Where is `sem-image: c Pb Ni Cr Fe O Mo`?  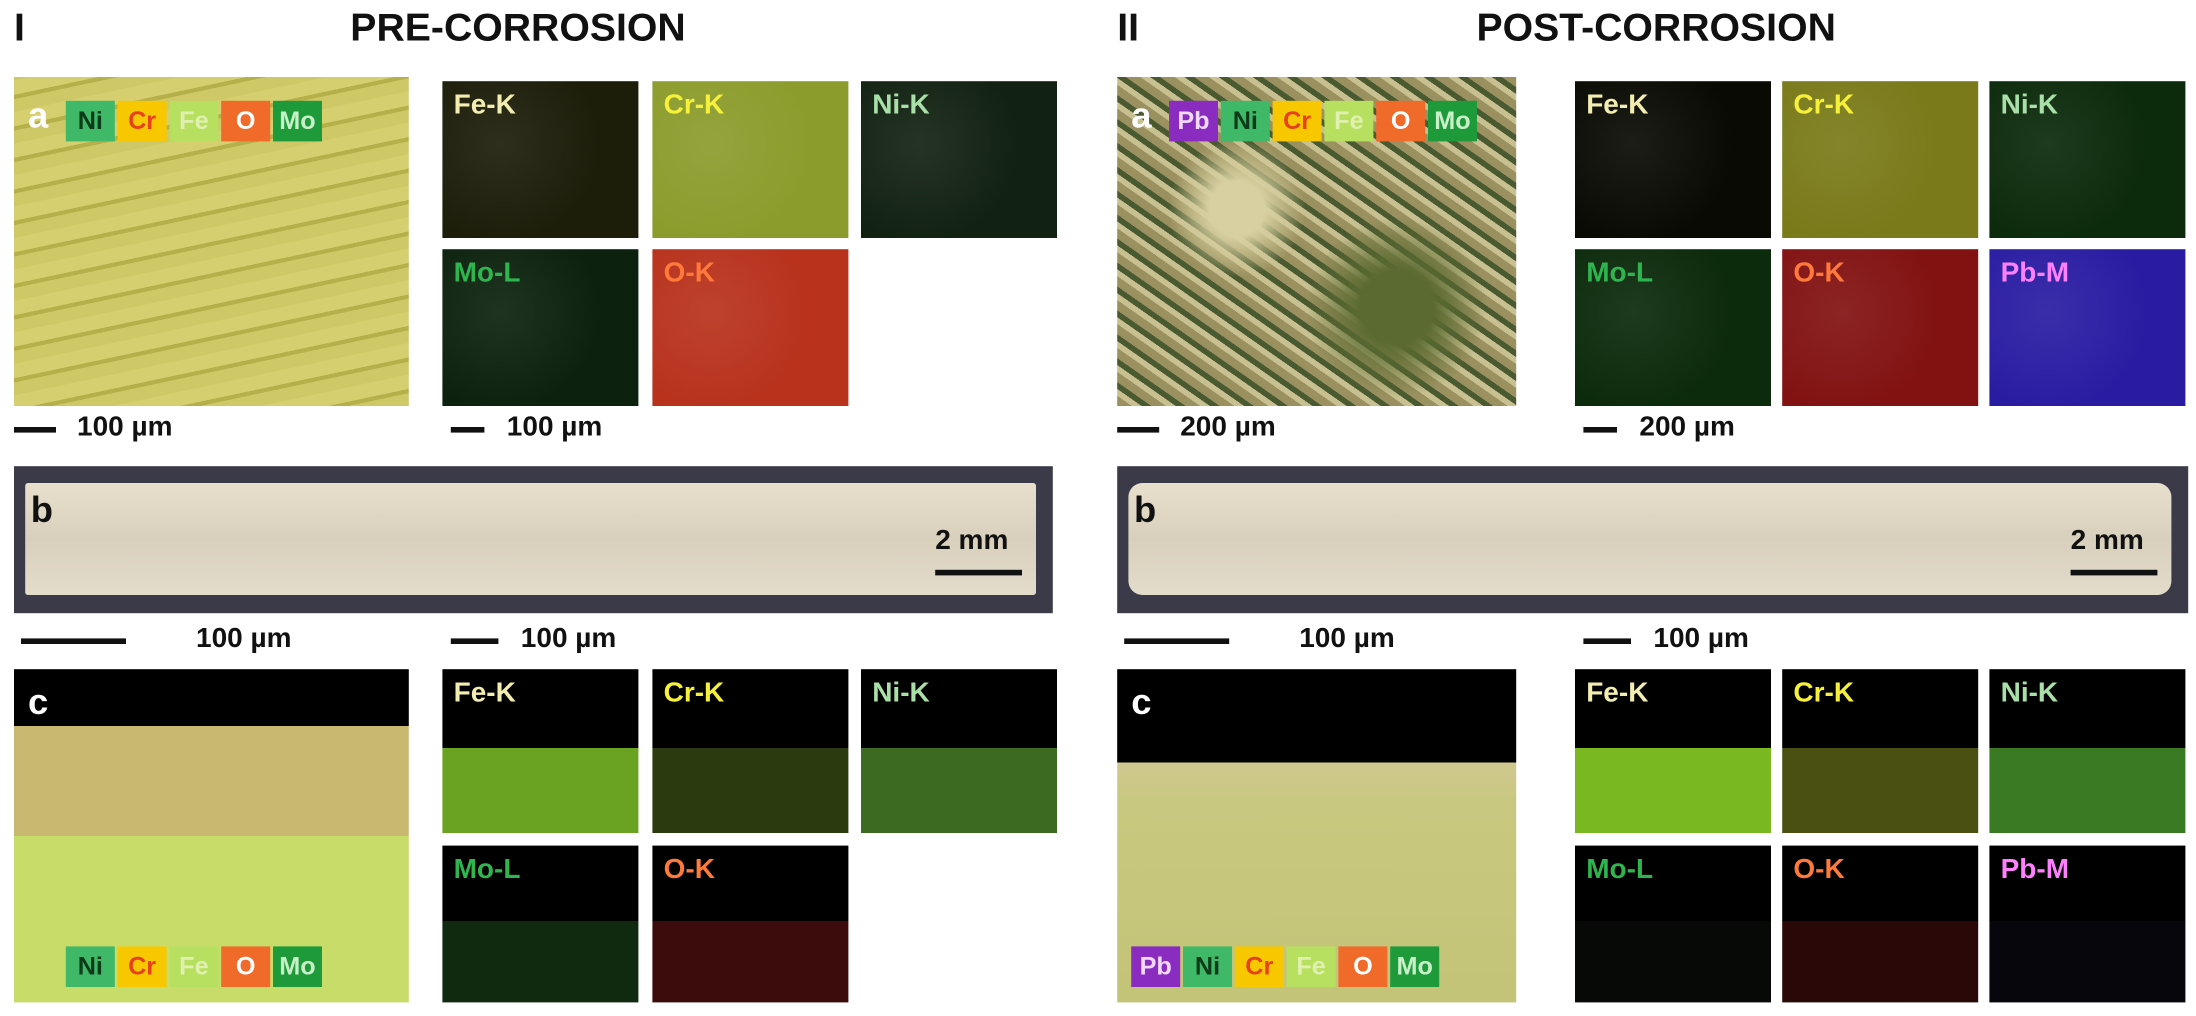 sem-image: c Pb Ni Cr Fe O Mo is located at coordinates (1317, 836).